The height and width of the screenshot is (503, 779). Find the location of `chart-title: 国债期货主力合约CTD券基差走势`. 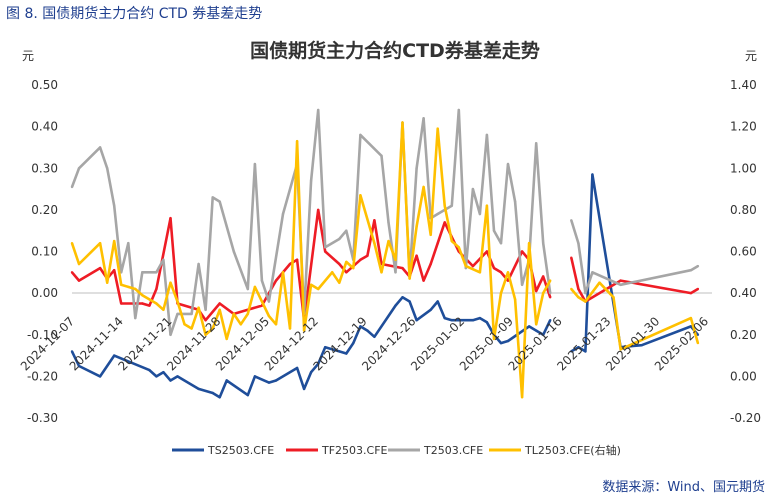

chart-title: 国债期货主力合约CTD券基差走势 is located at coordinates (395, 50).